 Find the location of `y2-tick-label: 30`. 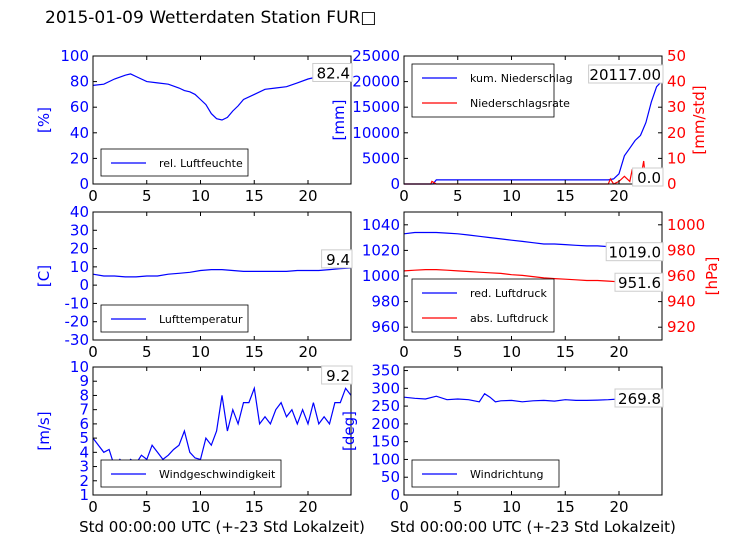

y2-tick-label: 30 is located at coordinates (676, 107).